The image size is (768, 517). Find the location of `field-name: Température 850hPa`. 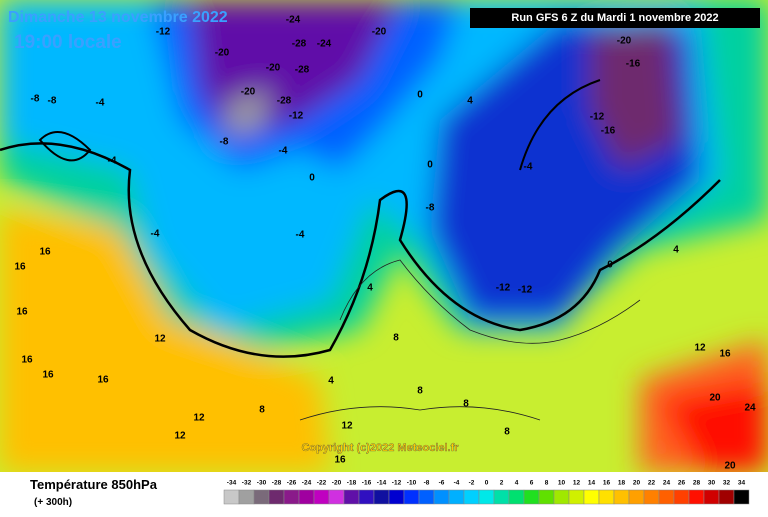

field-name: Température 850hPa is located at coordinates (94, 484).